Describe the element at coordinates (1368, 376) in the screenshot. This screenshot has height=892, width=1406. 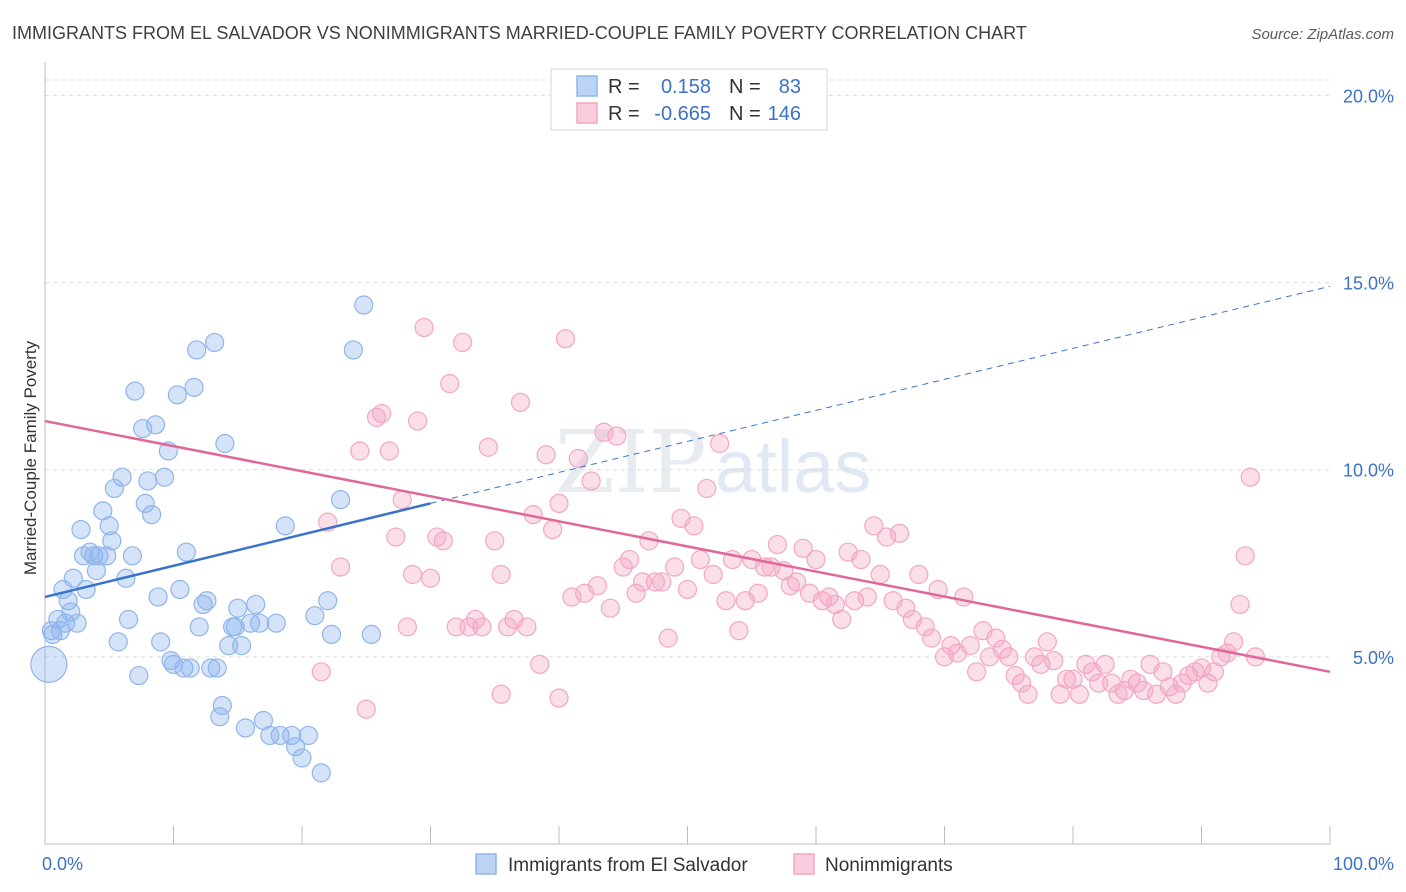
I see `y-tick-labels: 5.0% 10.0% 15.0% 20.0%` at that location.